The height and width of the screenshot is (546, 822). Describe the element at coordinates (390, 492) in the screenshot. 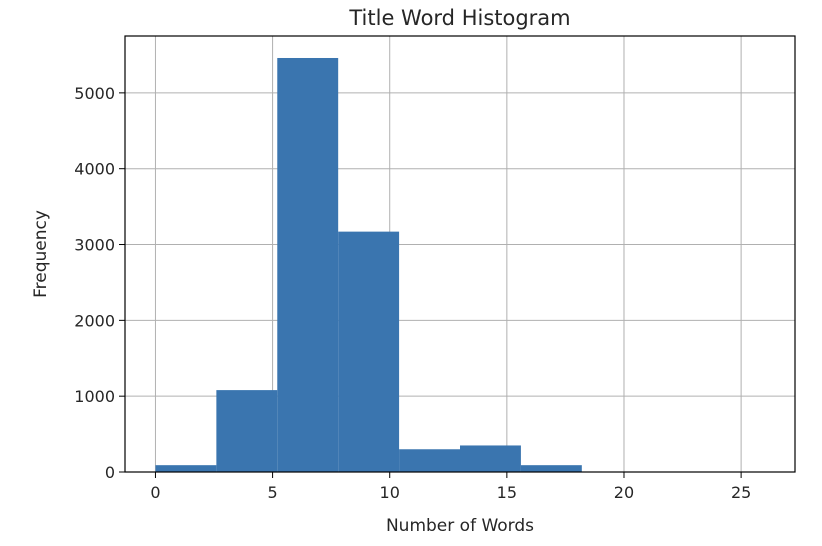

I see `x-tick-label: 10` at that location.